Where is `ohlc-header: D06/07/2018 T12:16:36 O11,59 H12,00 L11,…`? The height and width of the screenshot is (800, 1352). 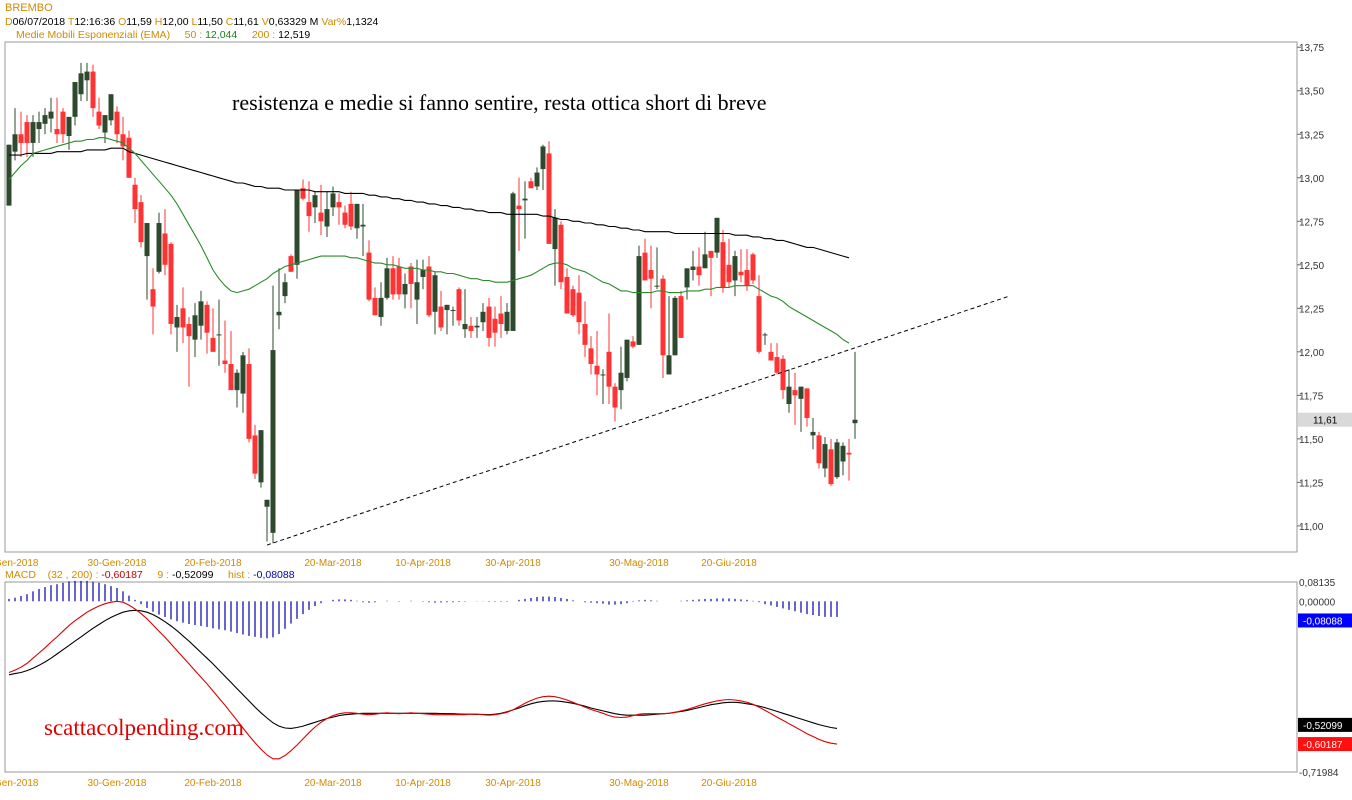
ohlc-header: D06/07/2018 T12:16:36 O11,59 H12,00 L11,… is located at coordinates (191, 22).